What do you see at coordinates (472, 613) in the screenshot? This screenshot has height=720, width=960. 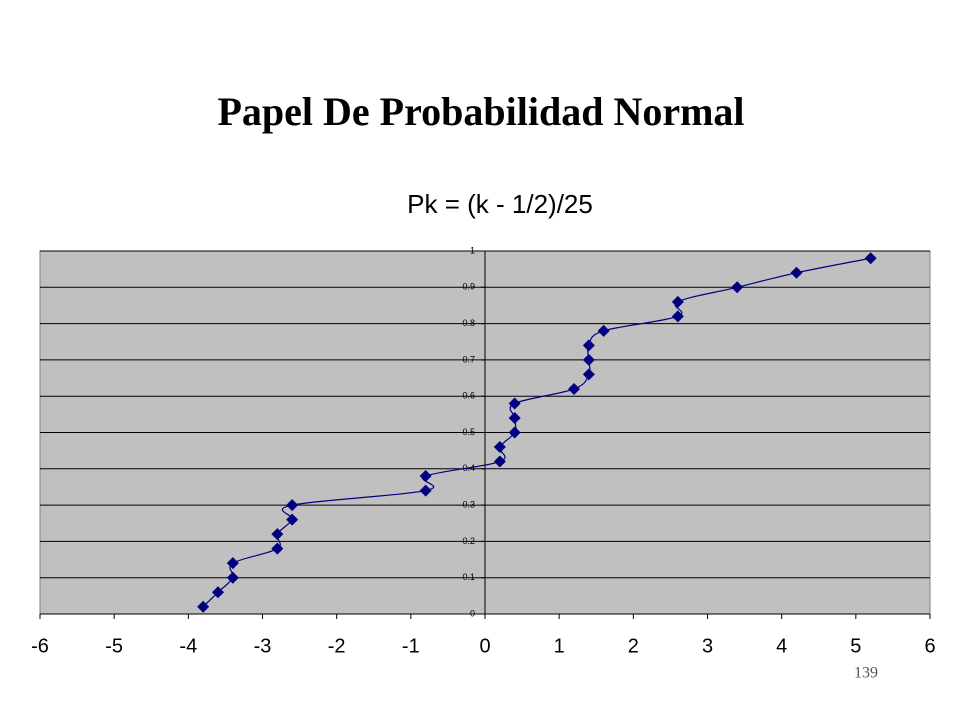 I see `y-tick-label: 0` at bounding box center [472, 613].